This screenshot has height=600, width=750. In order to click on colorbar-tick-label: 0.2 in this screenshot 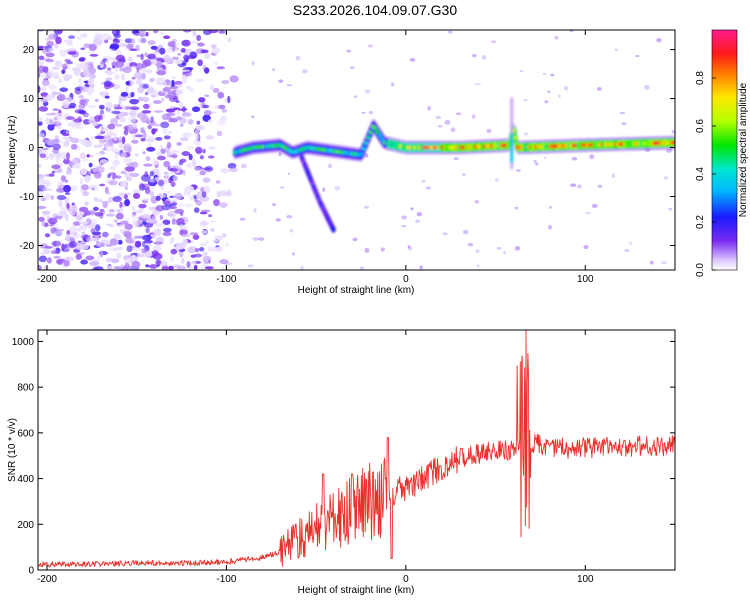, I will do `click(700, 222)`.